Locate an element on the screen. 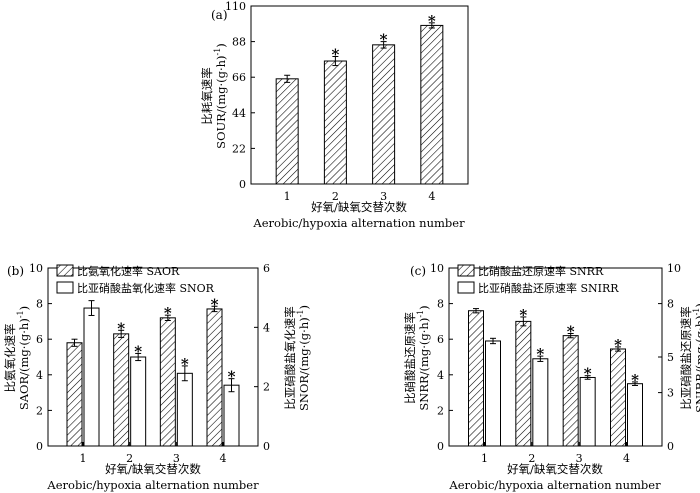 This screenshot has width=700, height=493. unit-text: SNIRR/(mg·(g·h) is located at coordinates (696, 363).